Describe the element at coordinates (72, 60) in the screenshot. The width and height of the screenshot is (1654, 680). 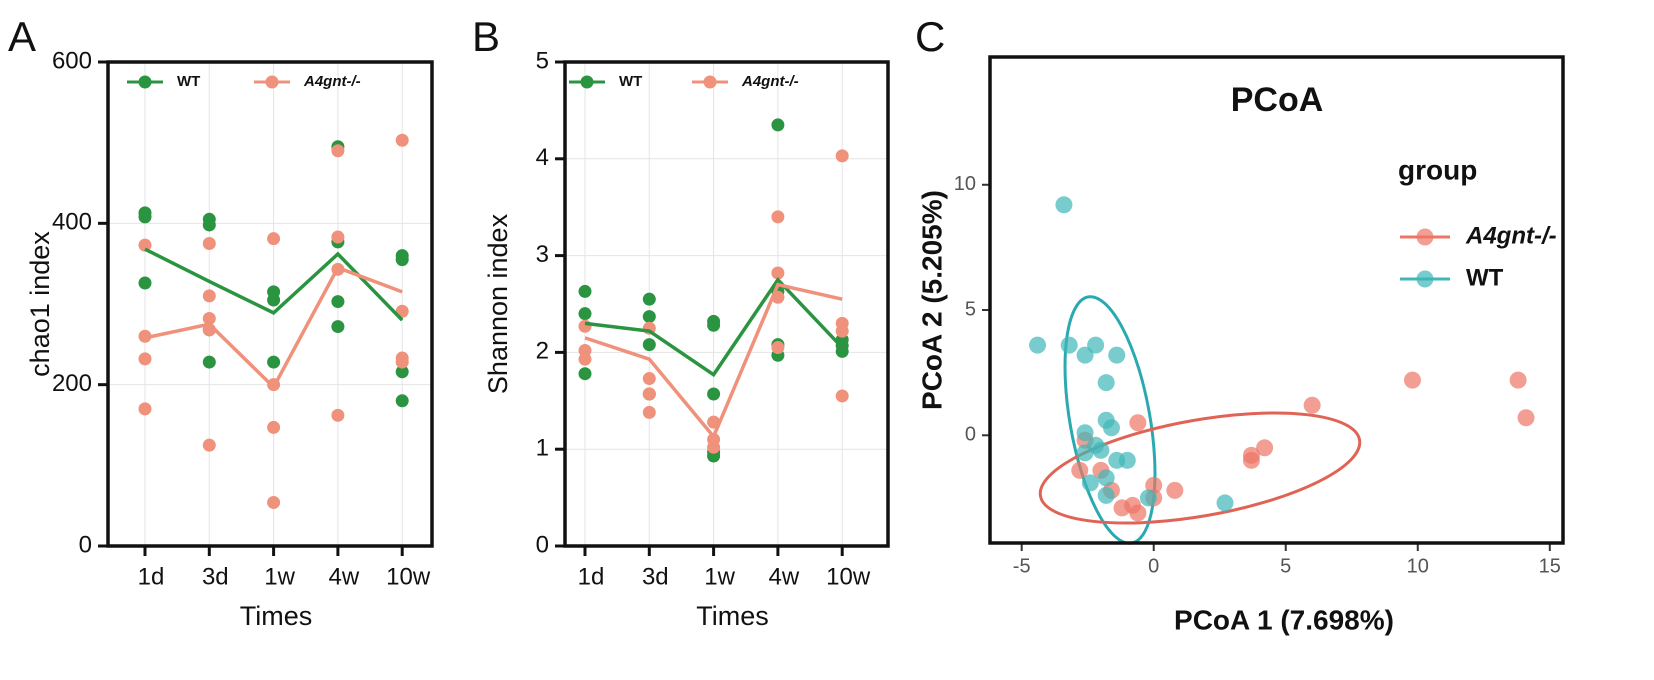
I see `y-tick-label: 600` at that location.